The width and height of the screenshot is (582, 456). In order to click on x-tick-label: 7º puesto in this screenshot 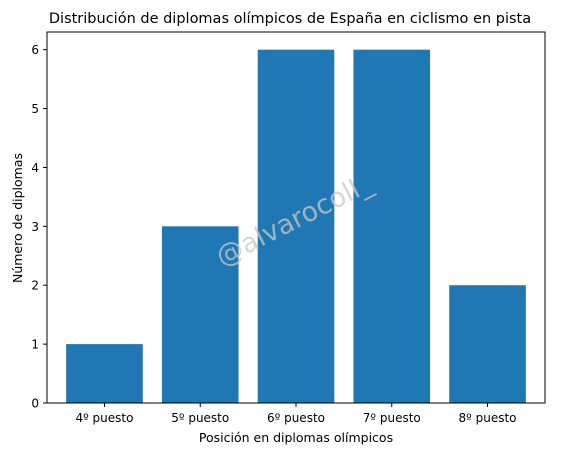, I will do `click(392, 418)`.